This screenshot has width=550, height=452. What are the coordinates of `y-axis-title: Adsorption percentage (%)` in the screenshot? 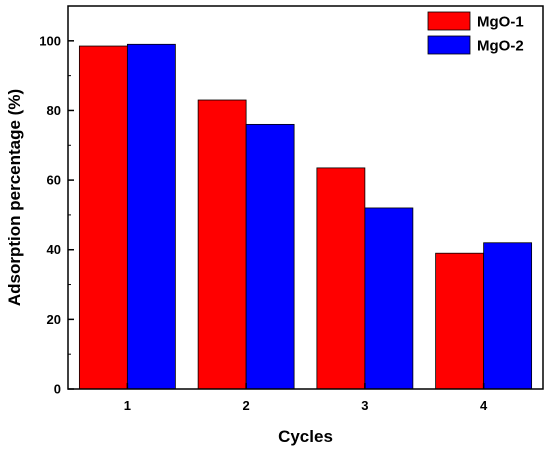 It's located at (14, 197).